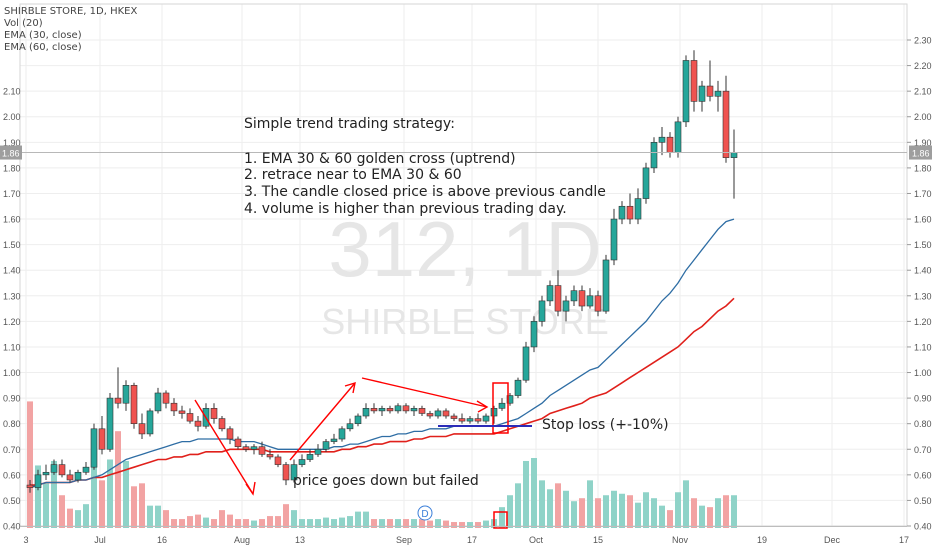 This screenshot has height=550, width=932. Describe the element at coordinates (536, 540) in the screenshot. I see `time-tick-label: Oct` at that location.